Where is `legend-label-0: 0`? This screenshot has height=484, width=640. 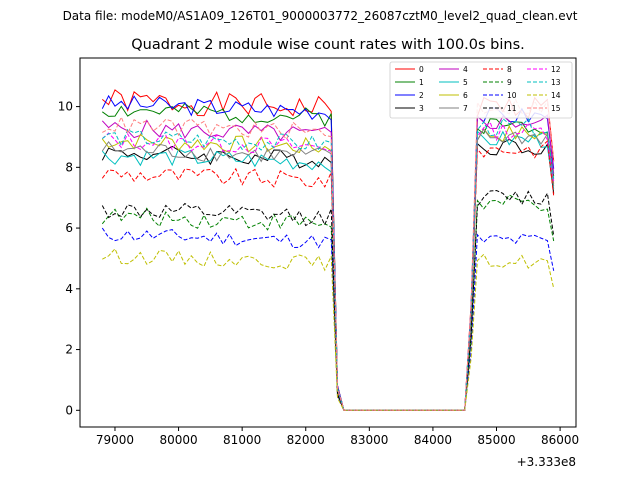
legend-label-0: 0 is located at coordinates (421, 69).